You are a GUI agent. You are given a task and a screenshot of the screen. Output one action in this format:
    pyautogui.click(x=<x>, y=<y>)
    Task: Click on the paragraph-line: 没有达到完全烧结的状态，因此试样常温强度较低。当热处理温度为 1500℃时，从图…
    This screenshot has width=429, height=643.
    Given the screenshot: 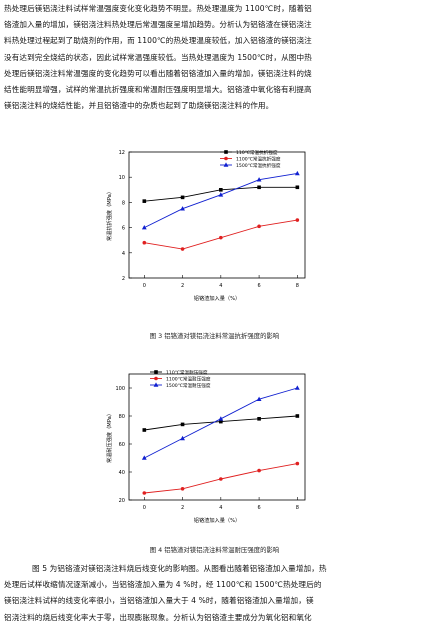 What is the action you would take?
    pyautogui.click(x=158, y=57)
    